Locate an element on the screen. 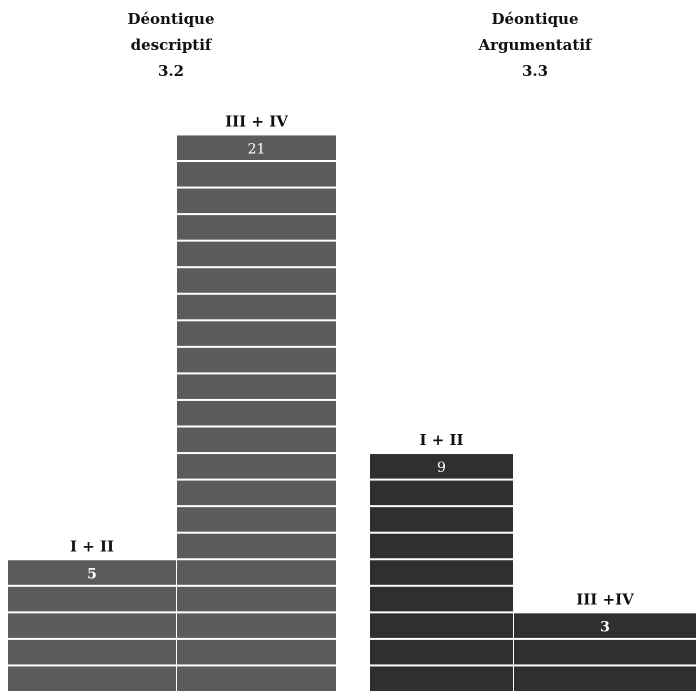 Image resolution: width=696 pixels, height=693 pixels. chart-2-value-label-2: 3 is located at coordinates (605, 627).